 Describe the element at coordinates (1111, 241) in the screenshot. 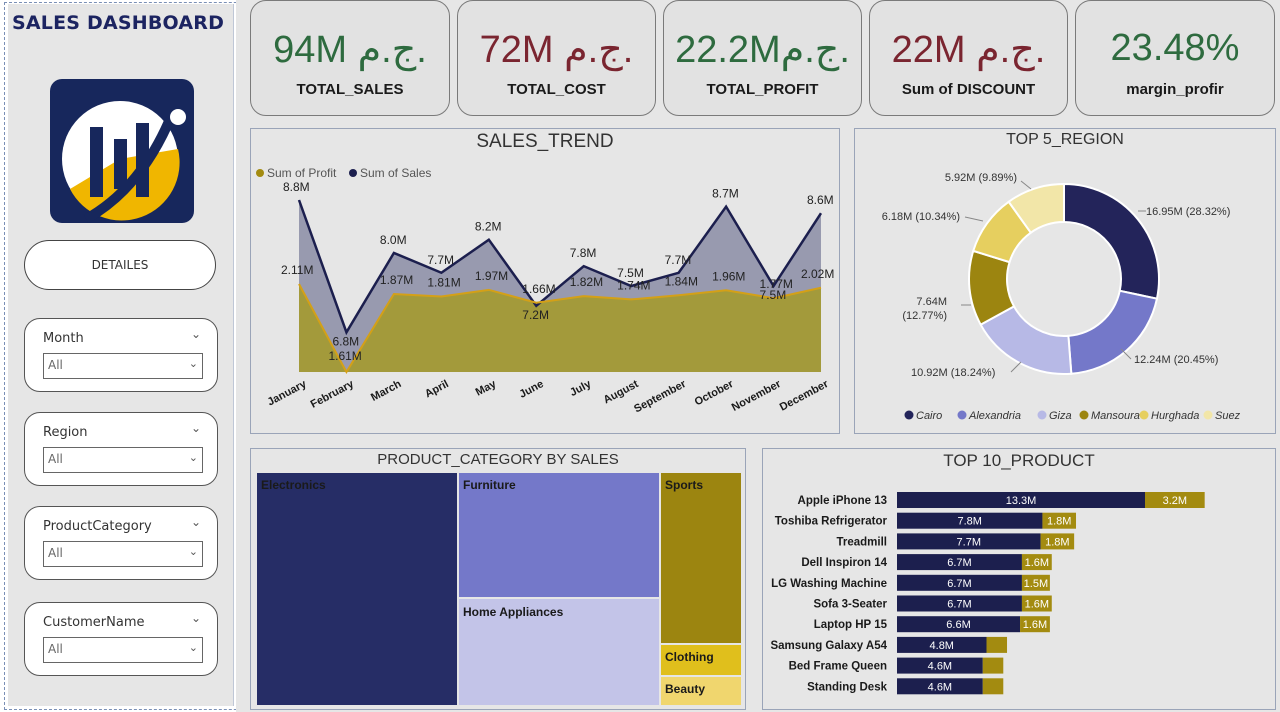

I see `region-slice-cairo` at that location.